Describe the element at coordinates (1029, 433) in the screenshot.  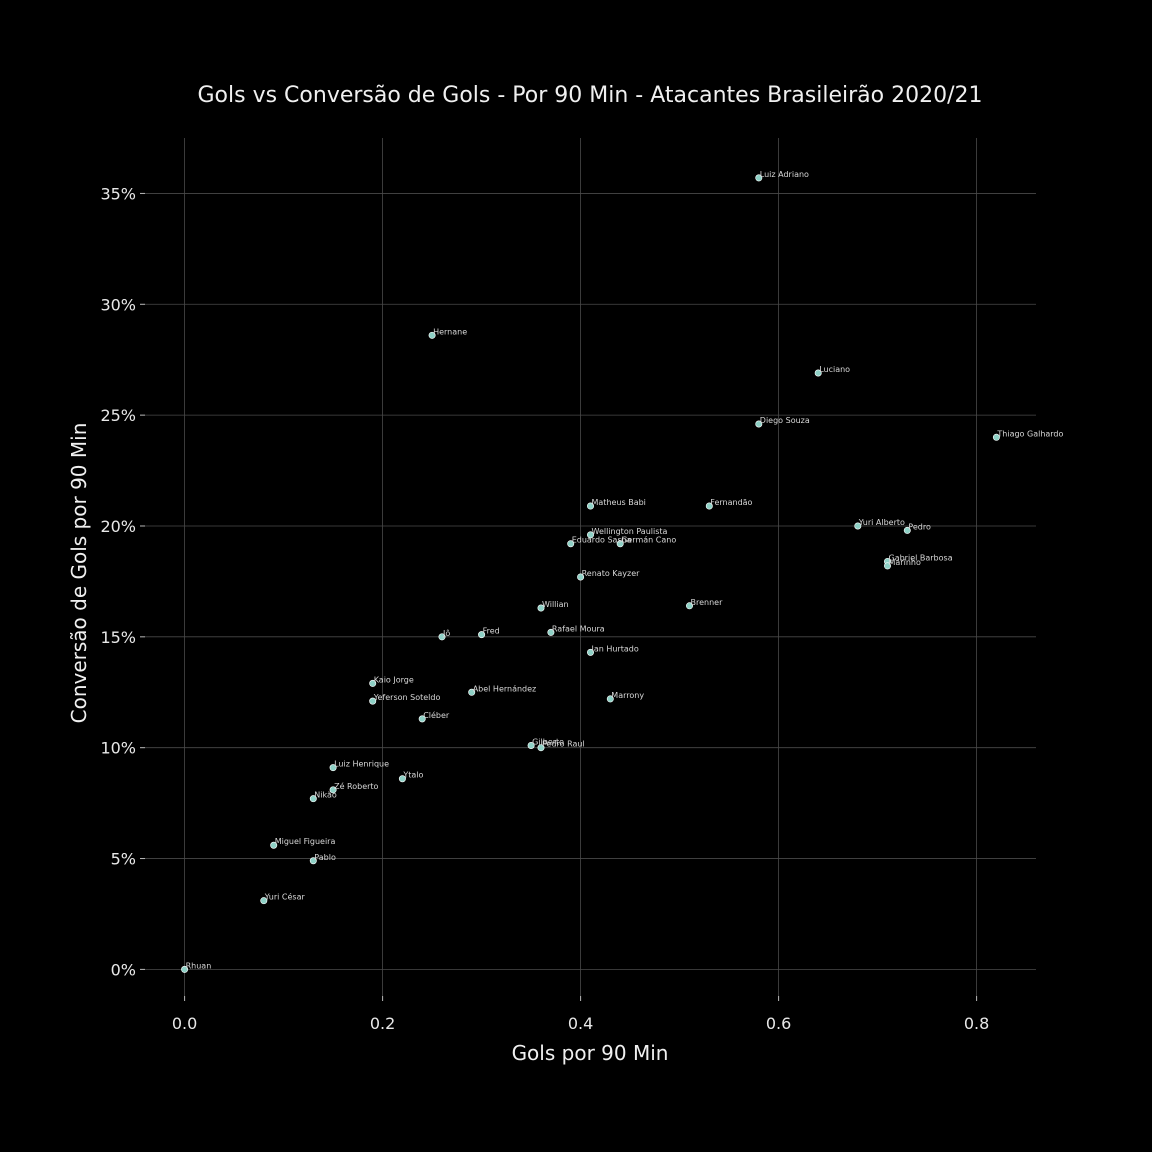
I see `point-label: Thiago Galhardo` at that location.